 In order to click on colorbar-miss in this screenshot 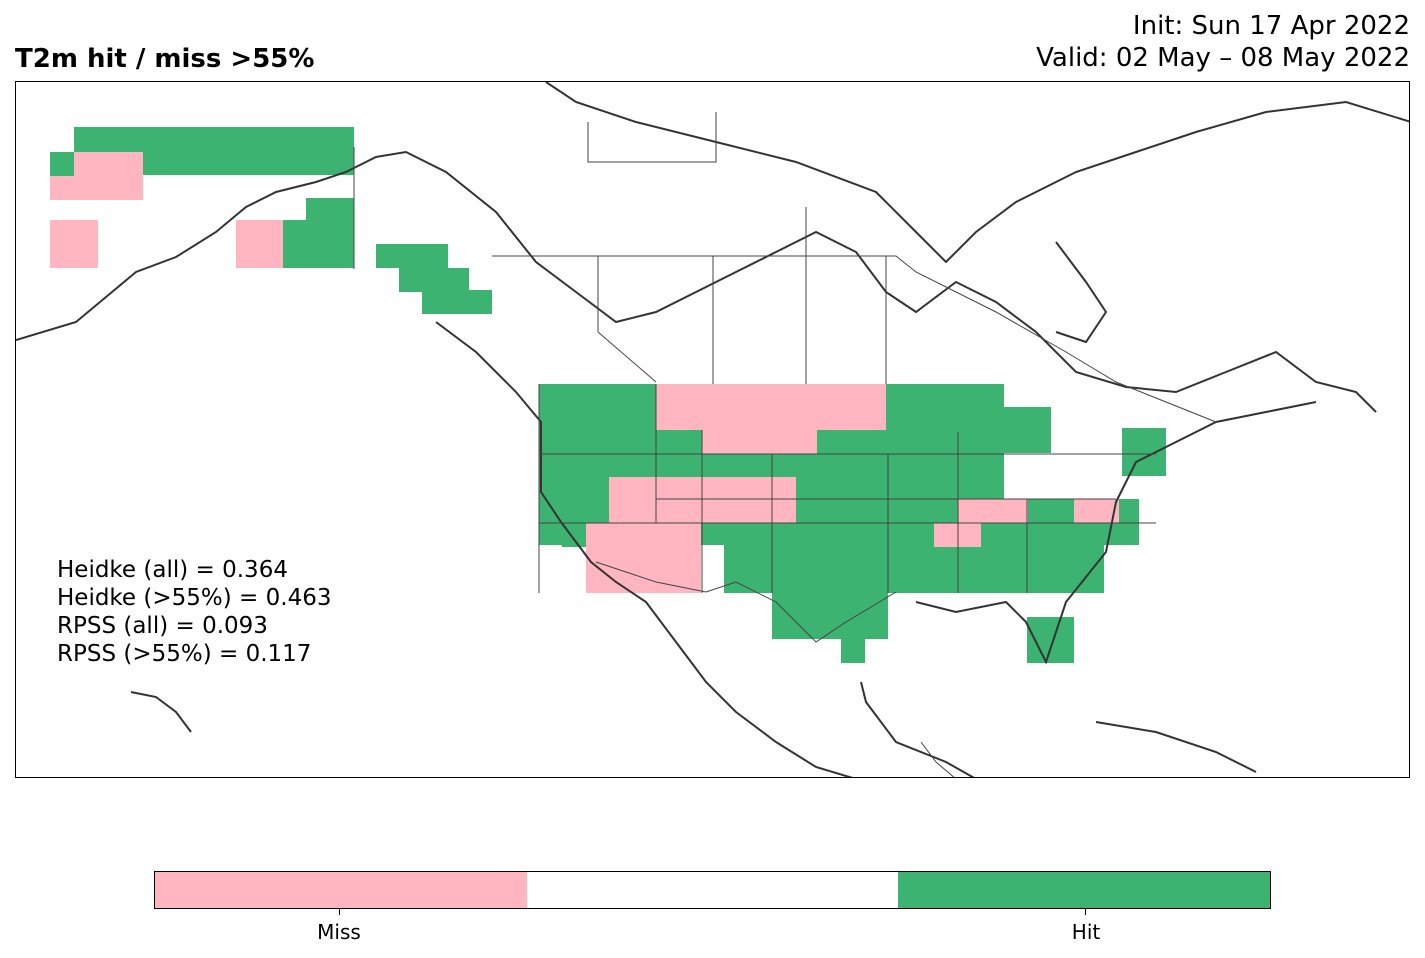, I will do `click(341, 890)`.